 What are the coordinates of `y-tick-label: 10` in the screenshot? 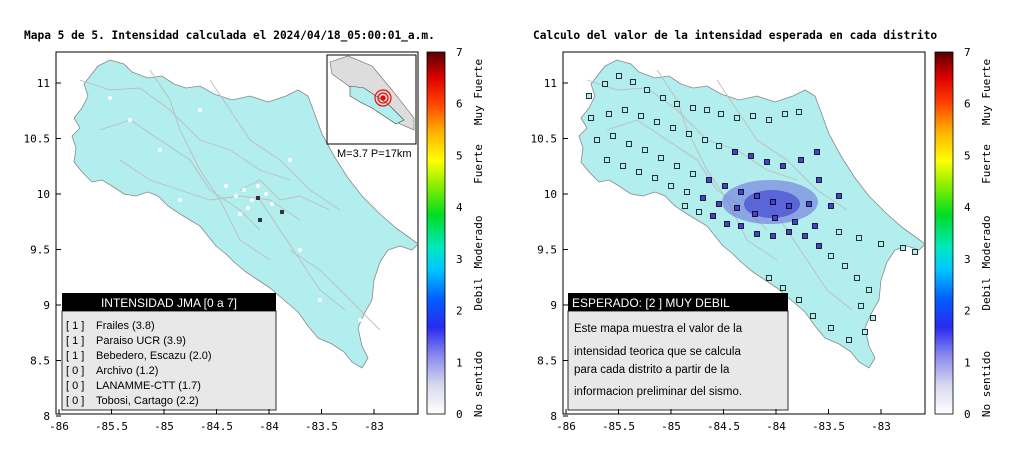 It's located at (43, 194).